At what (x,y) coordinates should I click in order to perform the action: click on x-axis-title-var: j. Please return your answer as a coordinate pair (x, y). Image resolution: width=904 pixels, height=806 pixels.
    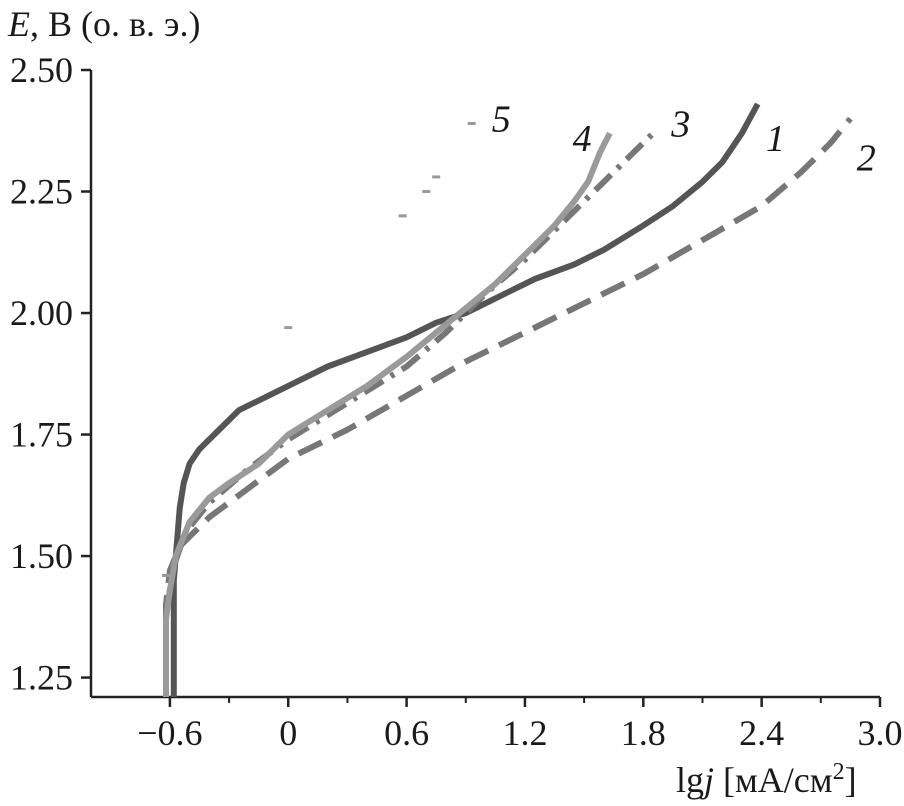
    Looking at the image, I should click on (707, 780).